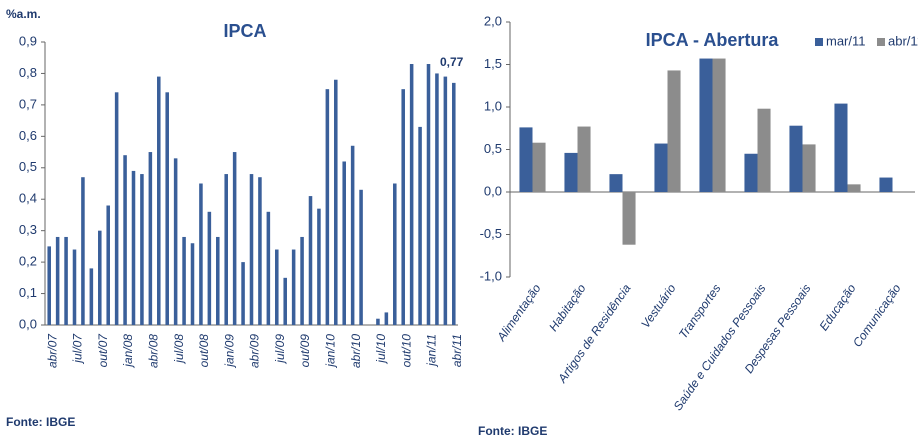 The height and width of the screenshot is (438, 918). What do you see at coordinates (493, 105) in the screenshot?
I see `y-tick-label: 1,0` at bounding box center [493, 105].